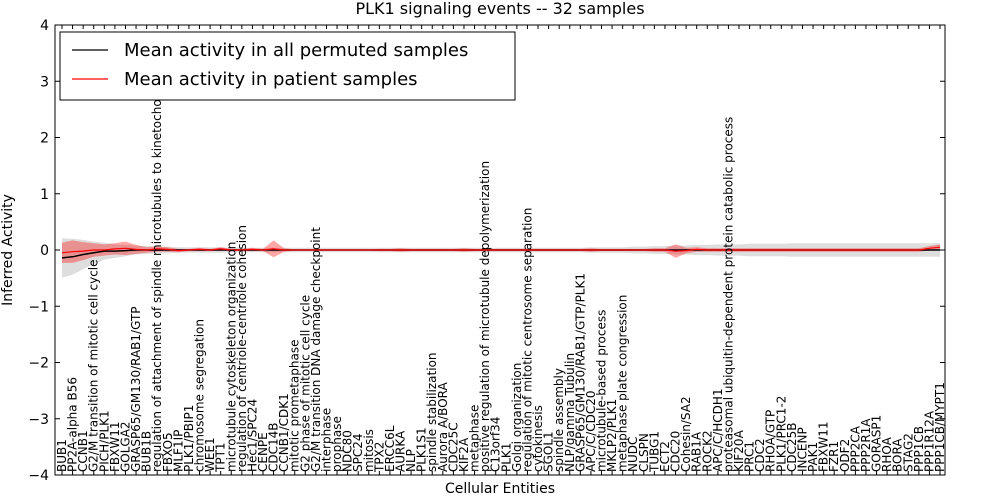  Describe the element at coordinates (781, 434) in the screenshot. I see `x-tick-label: PLK1/PRC1-2` at that location.